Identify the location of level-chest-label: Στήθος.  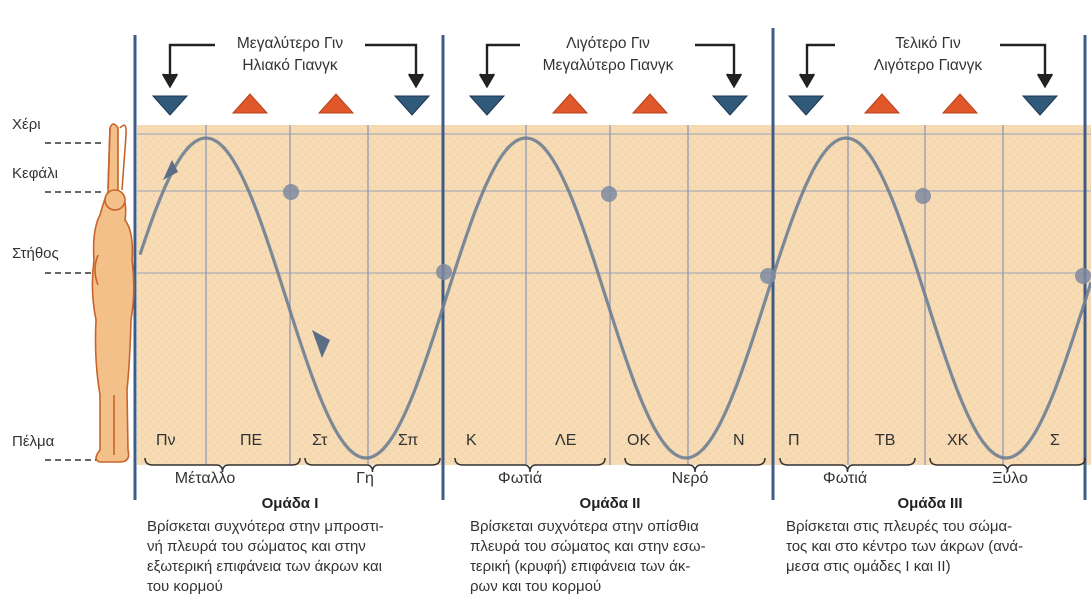
(35, 253).